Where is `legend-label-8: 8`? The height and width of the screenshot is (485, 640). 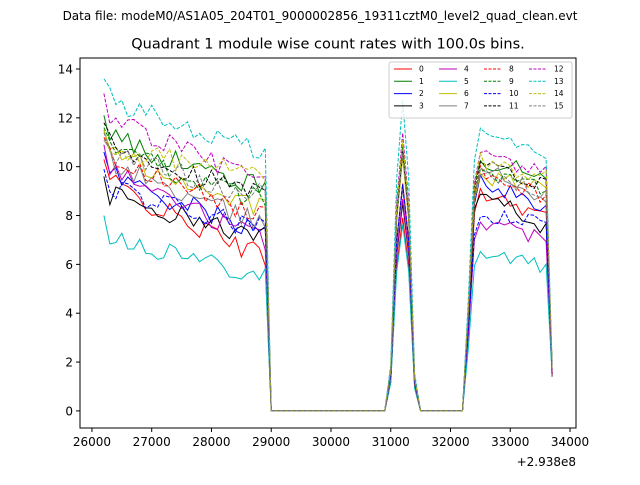
legend-label-8: 8 is located at coordinates (511, 69).